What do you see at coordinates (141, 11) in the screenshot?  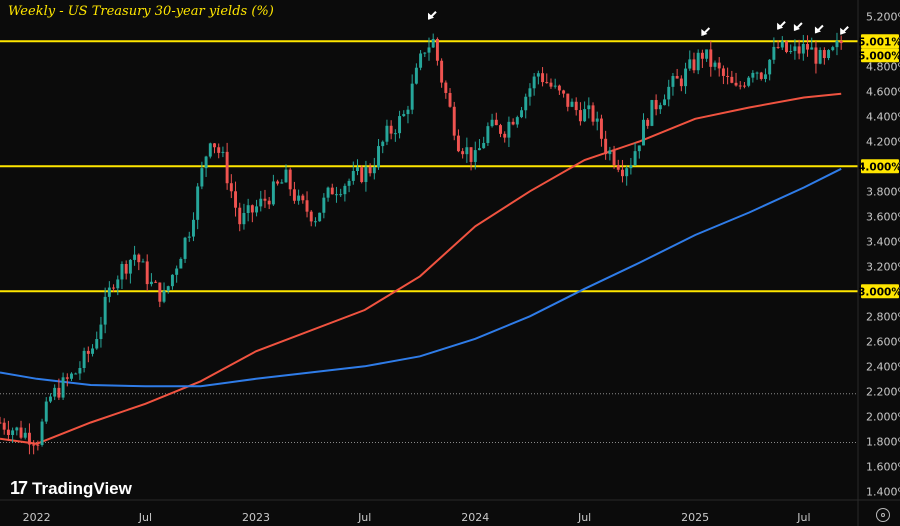 I see `chart-title: Weekly - US Treasury 30-year yields (%)` at bounding box center [141, 11].